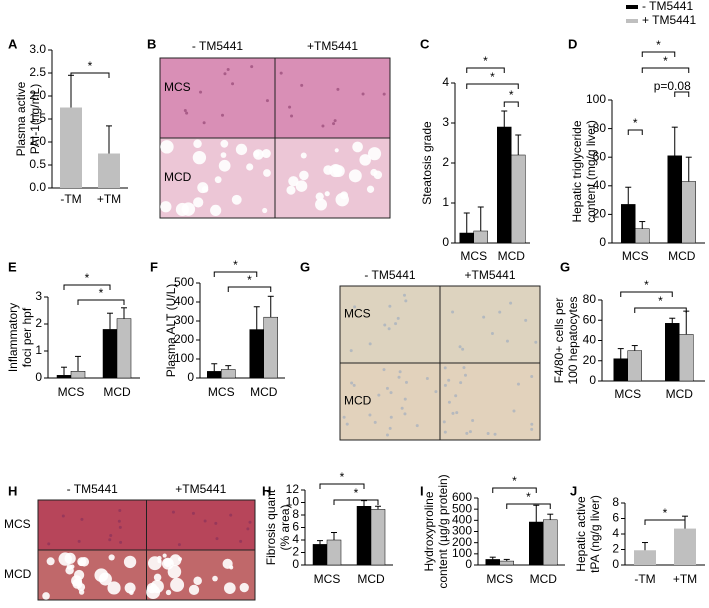 The image size is (709, 608). What do you see at coordinates (342, 486) in the screenshot?
I see `significance-bracket` at bounding box center [342, 486].